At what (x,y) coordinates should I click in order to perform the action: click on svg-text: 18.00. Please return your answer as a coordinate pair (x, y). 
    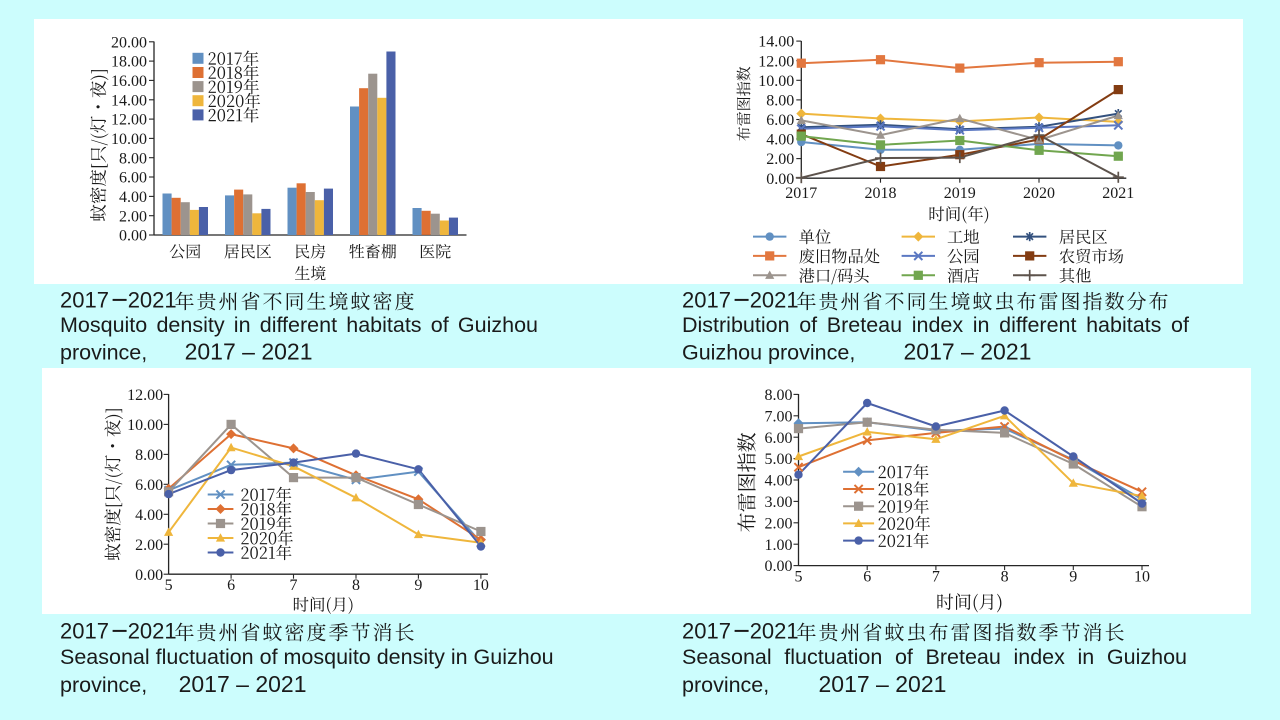
    Looking at the image, I should click on (129, 62).